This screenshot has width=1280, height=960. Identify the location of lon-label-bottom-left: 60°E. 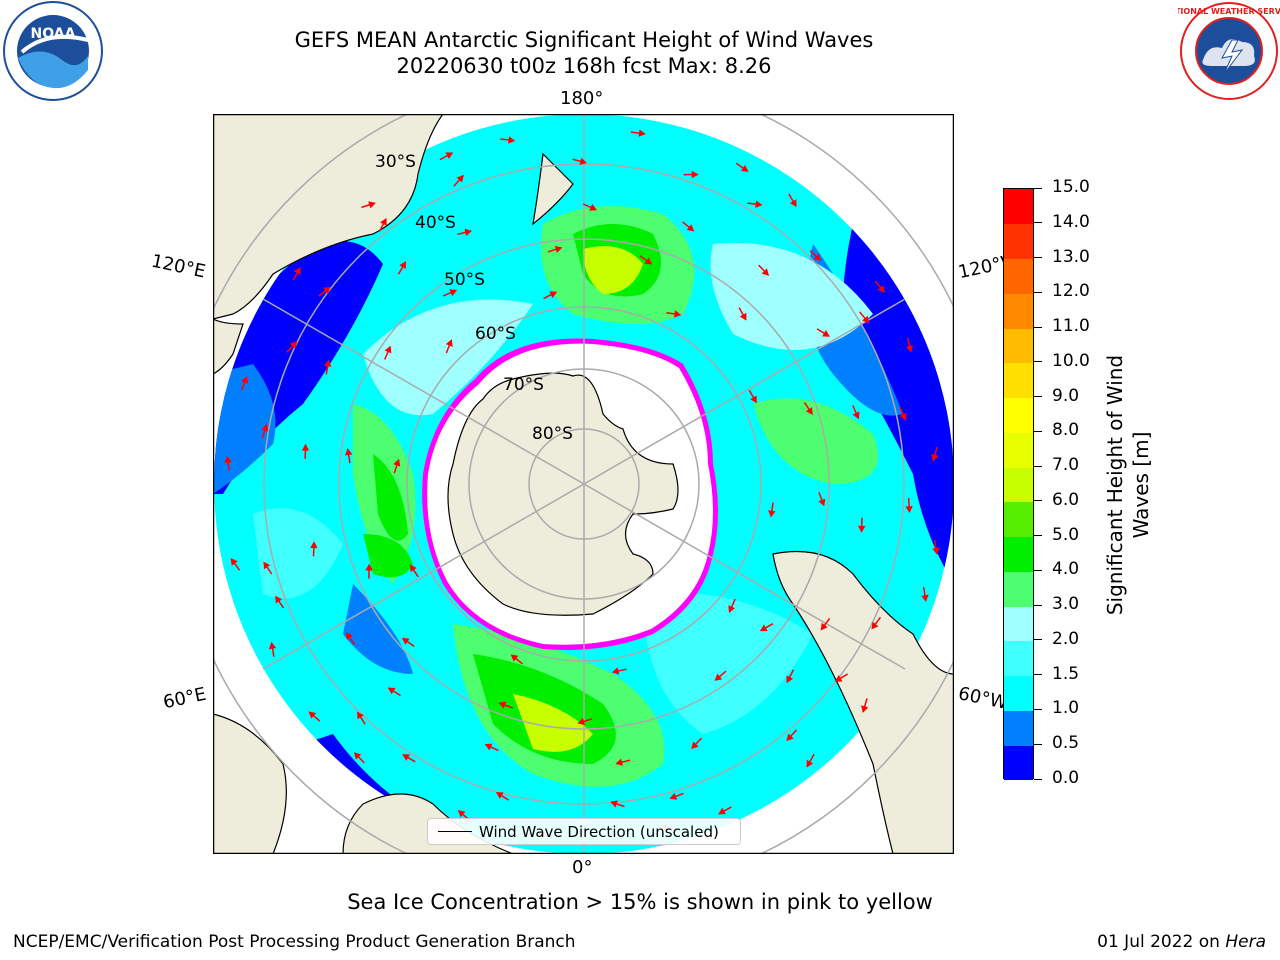
(184, 698).